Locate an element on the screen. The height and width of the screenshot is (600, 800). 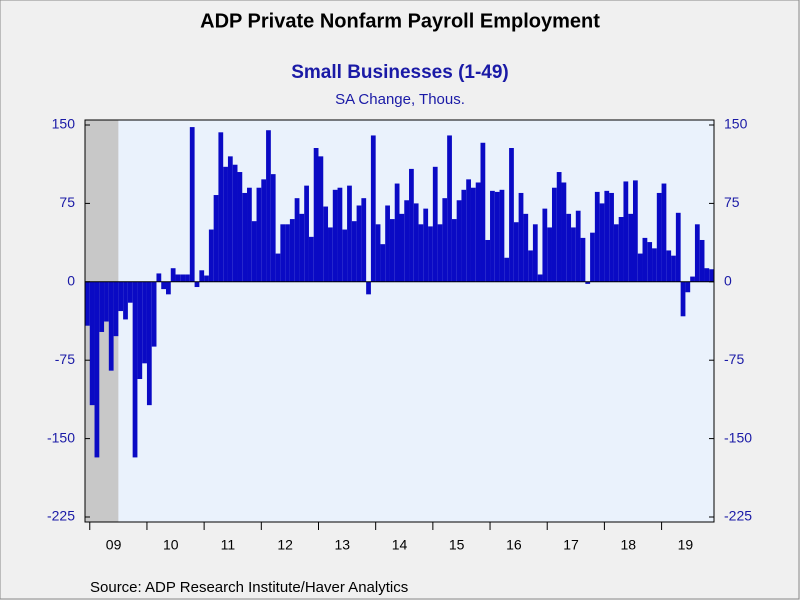
x-tick-label: 18 is located at coordinates (628, 545).